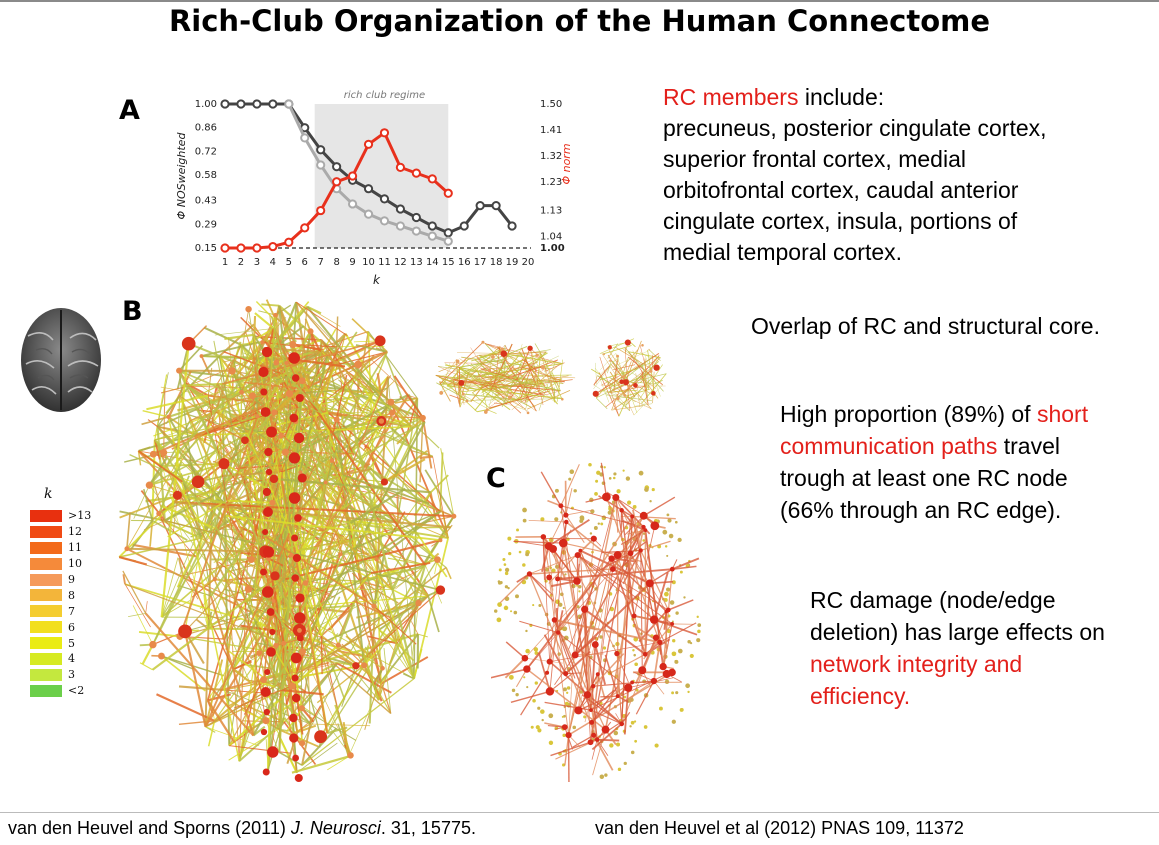  What do you see at coordinates (46, 658) in the screenshot?
I see `legend-swatch` at bounding box center [46, 658].